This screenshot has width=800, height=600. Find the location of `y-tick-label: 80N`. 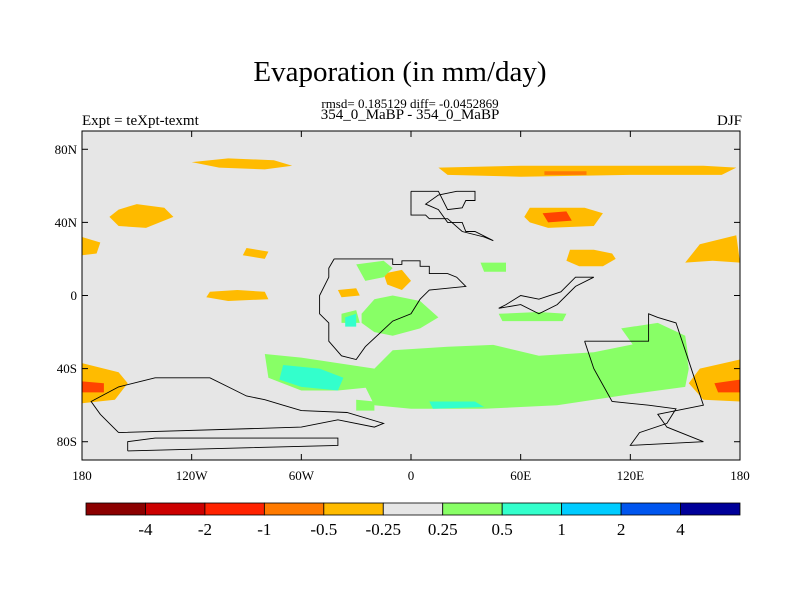

y-tick-label: 80N is located at coordinates (66, 149).